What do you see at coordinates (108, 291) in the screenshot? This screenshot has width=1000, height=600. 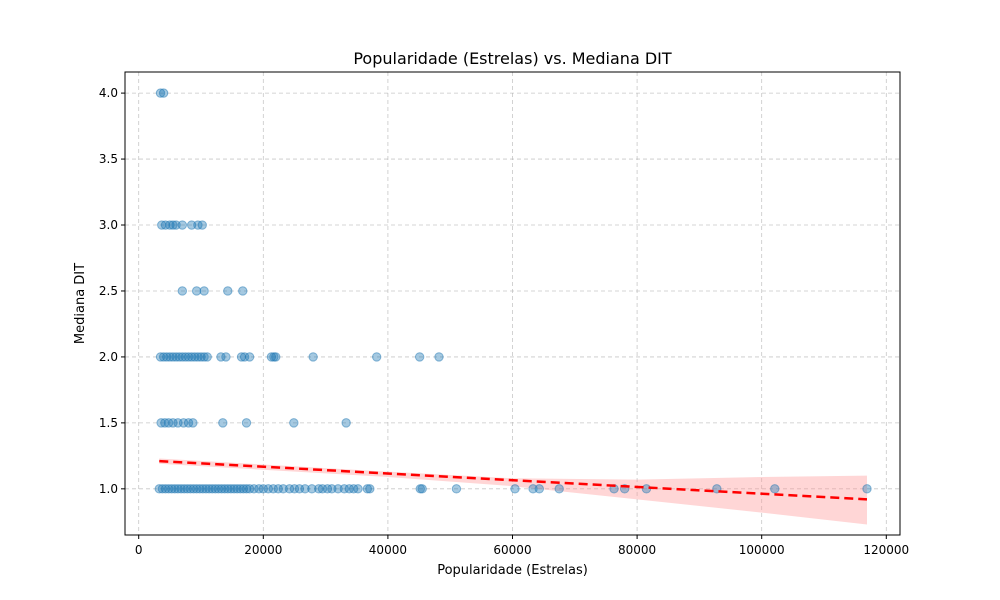 I see `y-tick-label: 2.5` at bounding box center [108, 291].